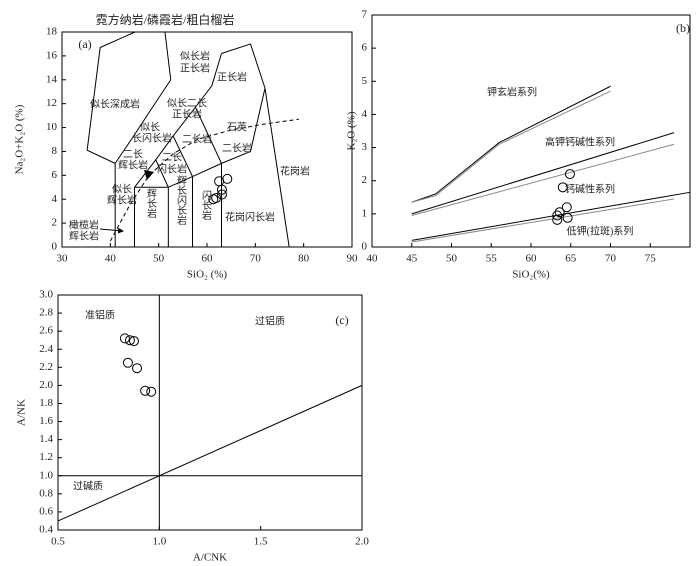 The height and width of the screenshot is (566, 698). I want to click on y-tick-label: 2.4, so click(46, 349).